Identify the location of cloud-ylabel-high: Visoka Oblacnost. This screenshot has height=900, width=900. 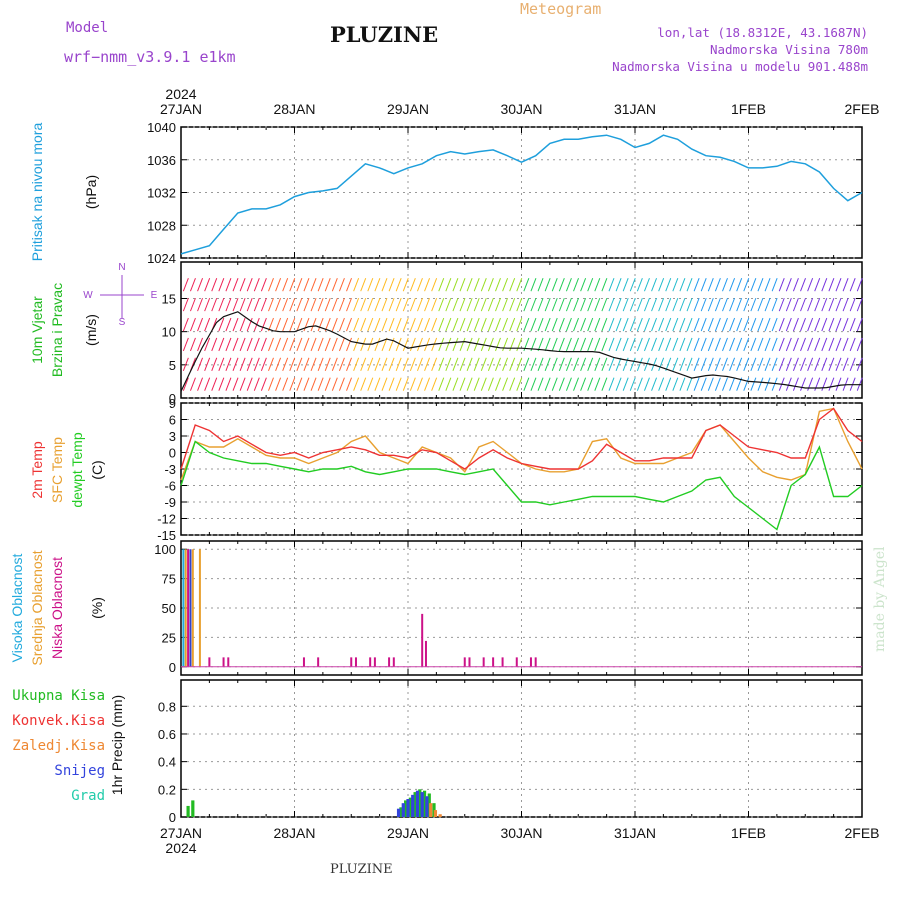
(17, 608).